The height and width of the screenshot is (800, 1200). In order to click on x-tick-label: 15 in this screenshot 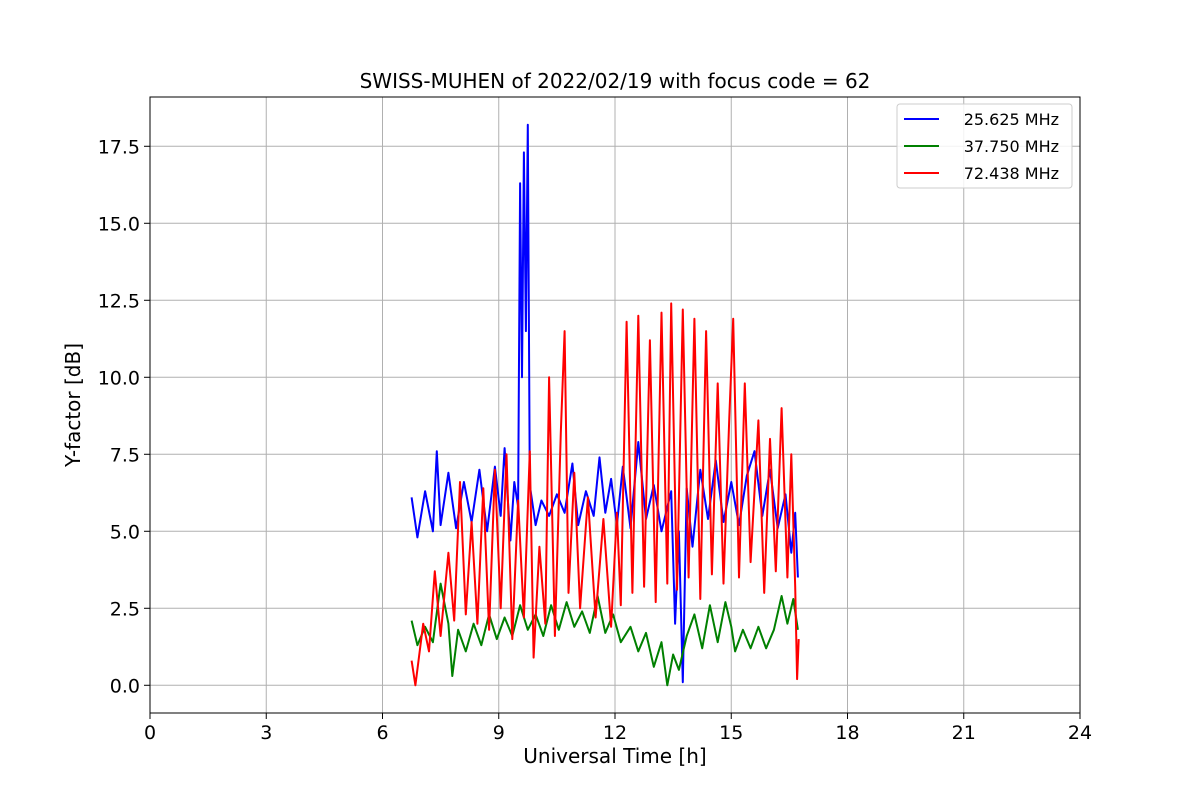, I will do `click(731, 733)`.